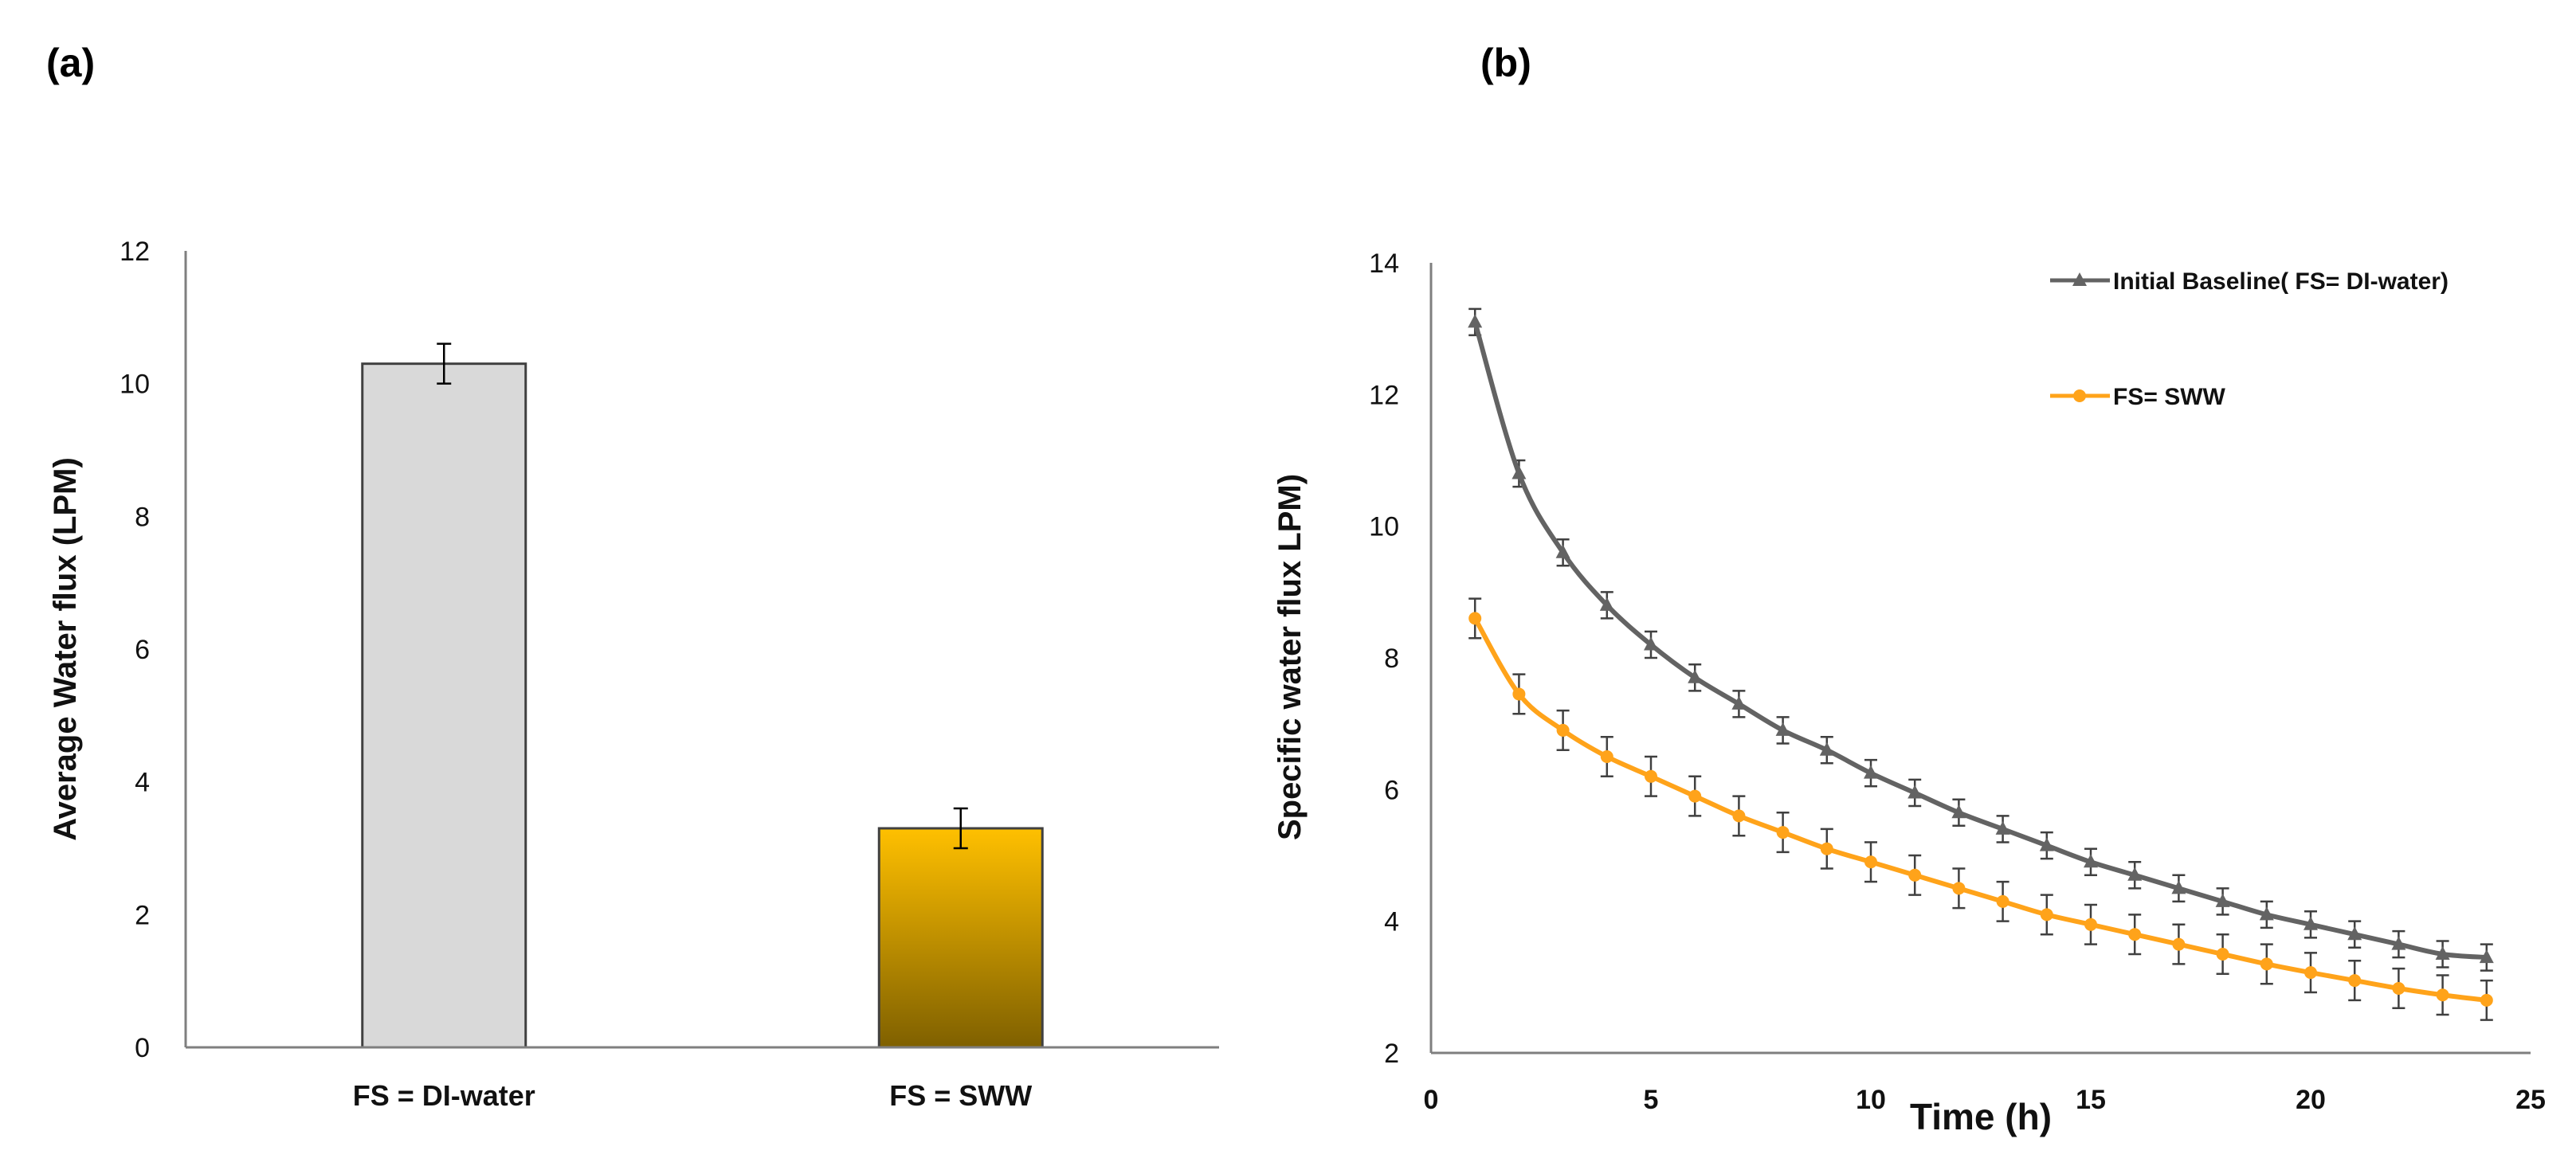 This screenshot has height=1170, width=2576. Describe the element at coordinates (2530, 1100) in the screenshot. I see `x-tick-label: 25` at that location.